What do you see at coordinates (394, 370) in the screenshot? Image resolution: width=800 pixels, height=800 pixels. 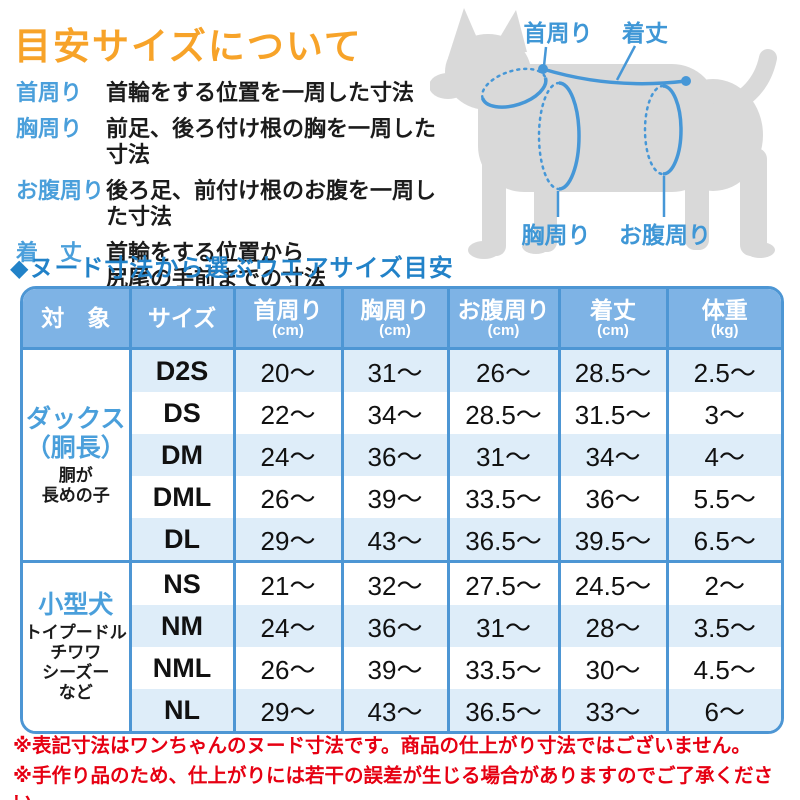 I see `chest-cell: 31～` at bounding box center [394, 370].